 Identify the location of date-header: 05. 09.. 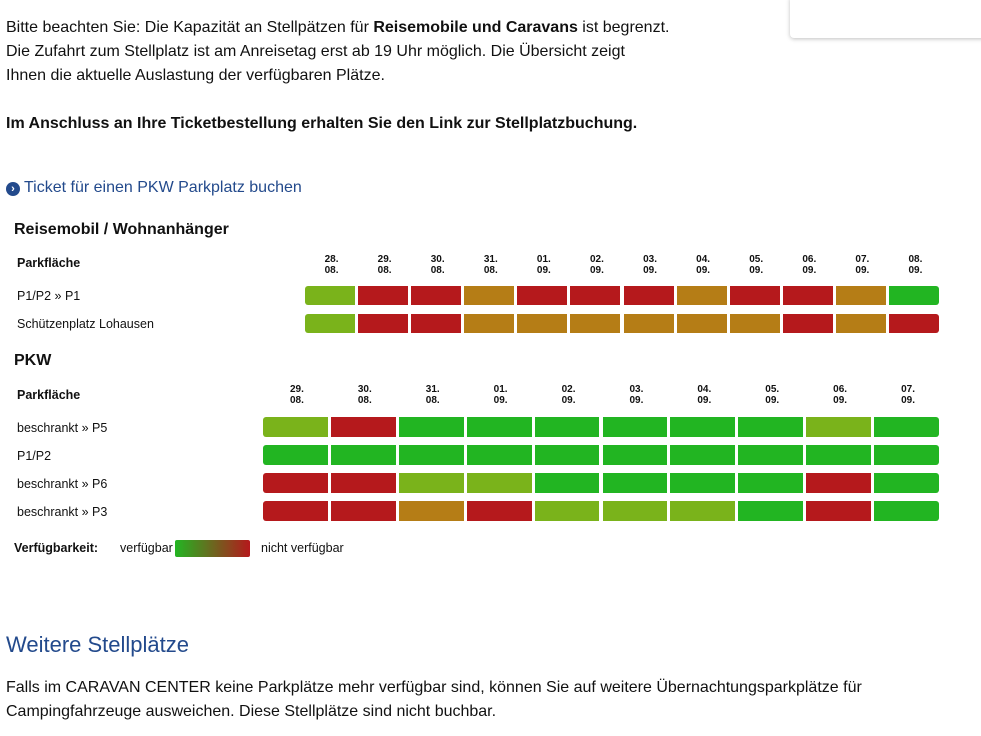
(772, 395).